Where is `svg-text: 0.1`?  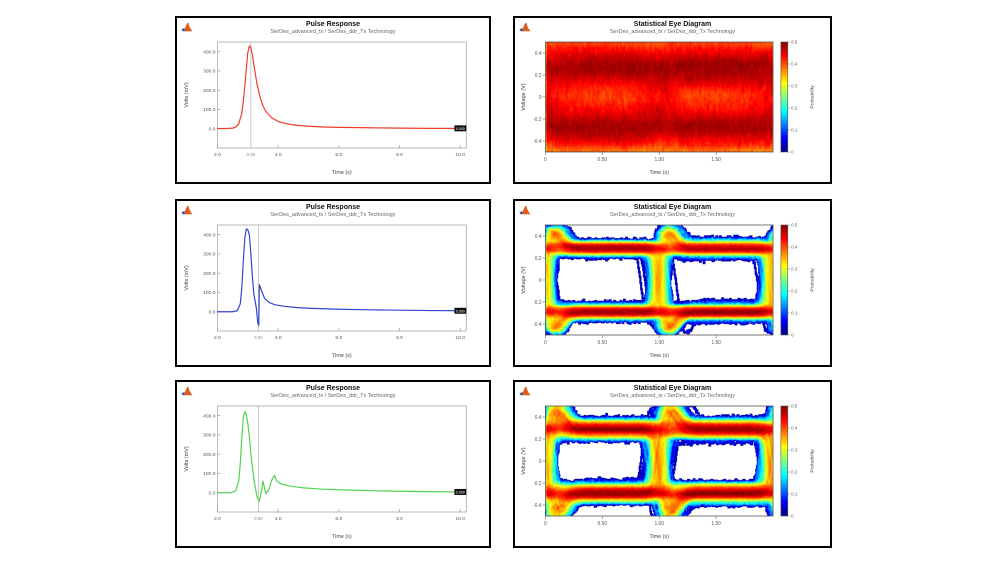 svg-text: 0.1 is located at coordinates (794, 494).